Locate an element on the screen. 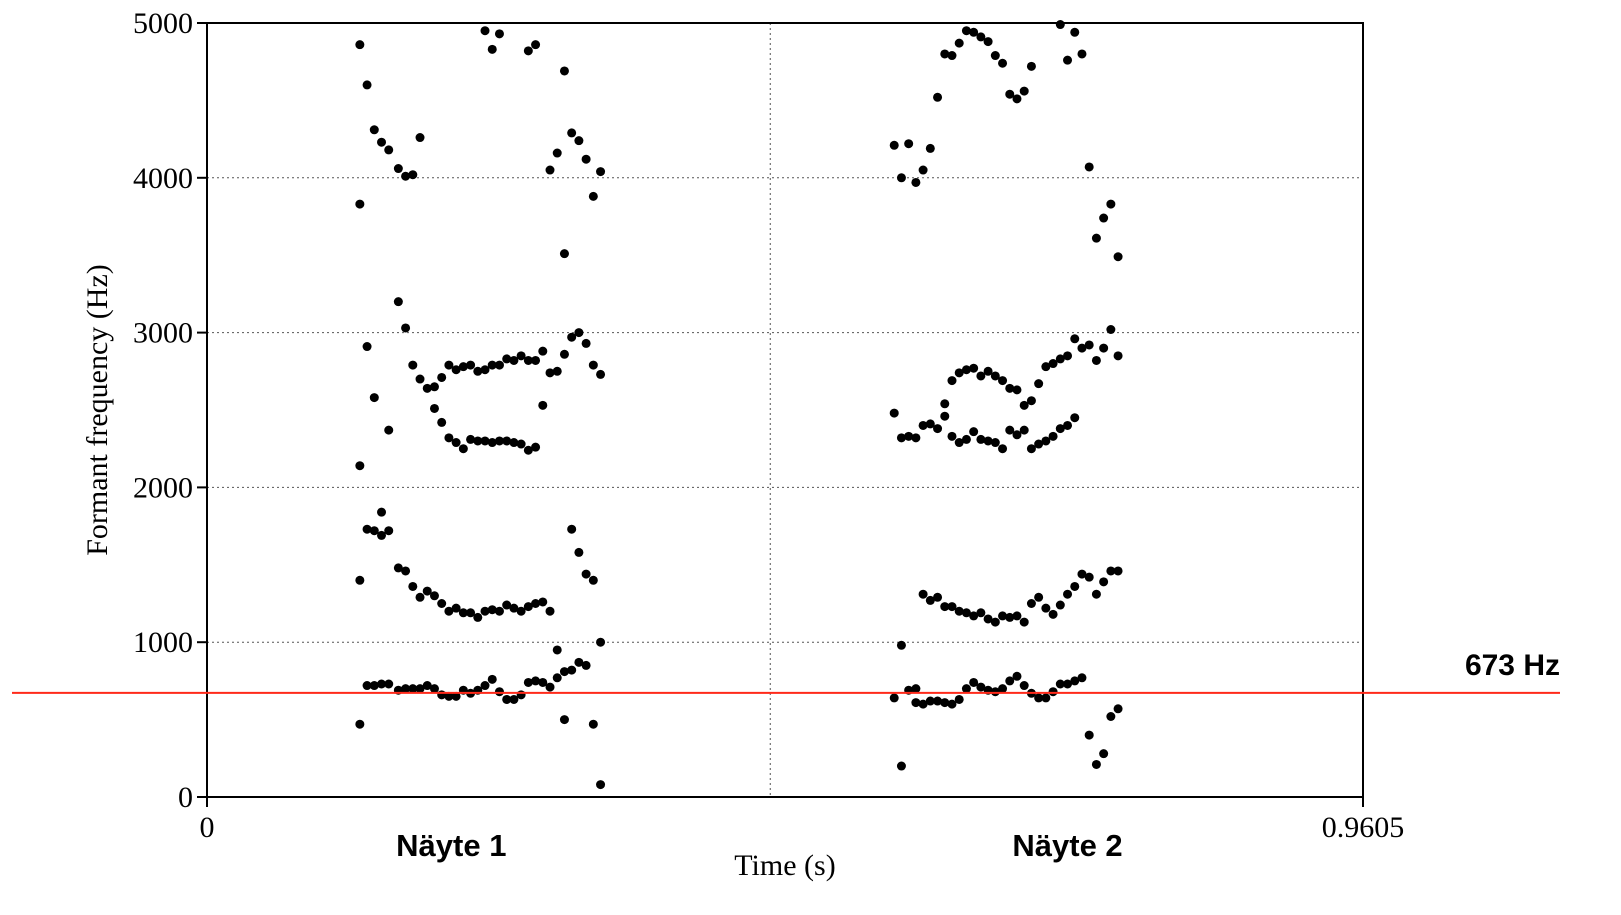  sample-label-2: Näyte 2 is located at coordinates (1067, 845).